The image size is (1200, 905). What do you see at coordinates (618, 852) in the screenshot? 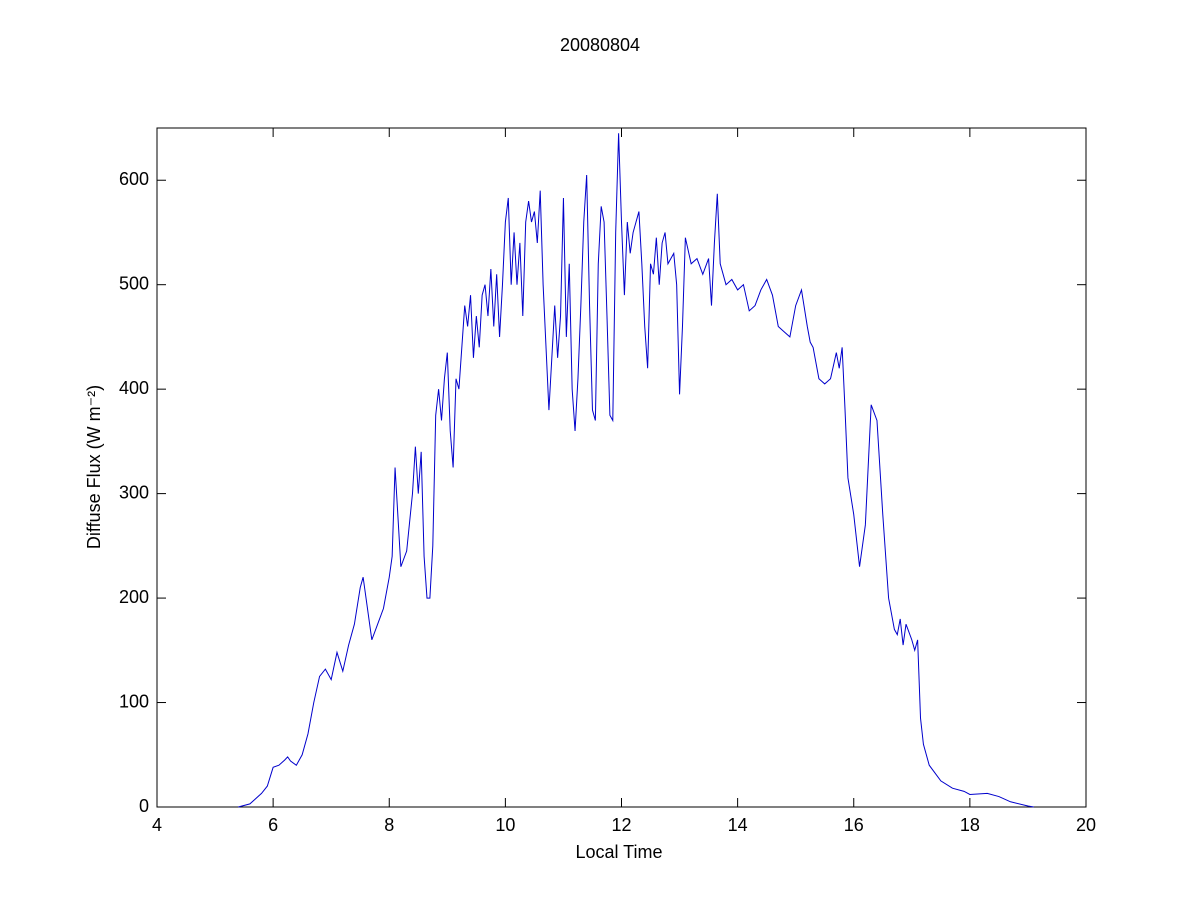
I see `x-axis-label: Local Time` at bounding box center [618, 852].